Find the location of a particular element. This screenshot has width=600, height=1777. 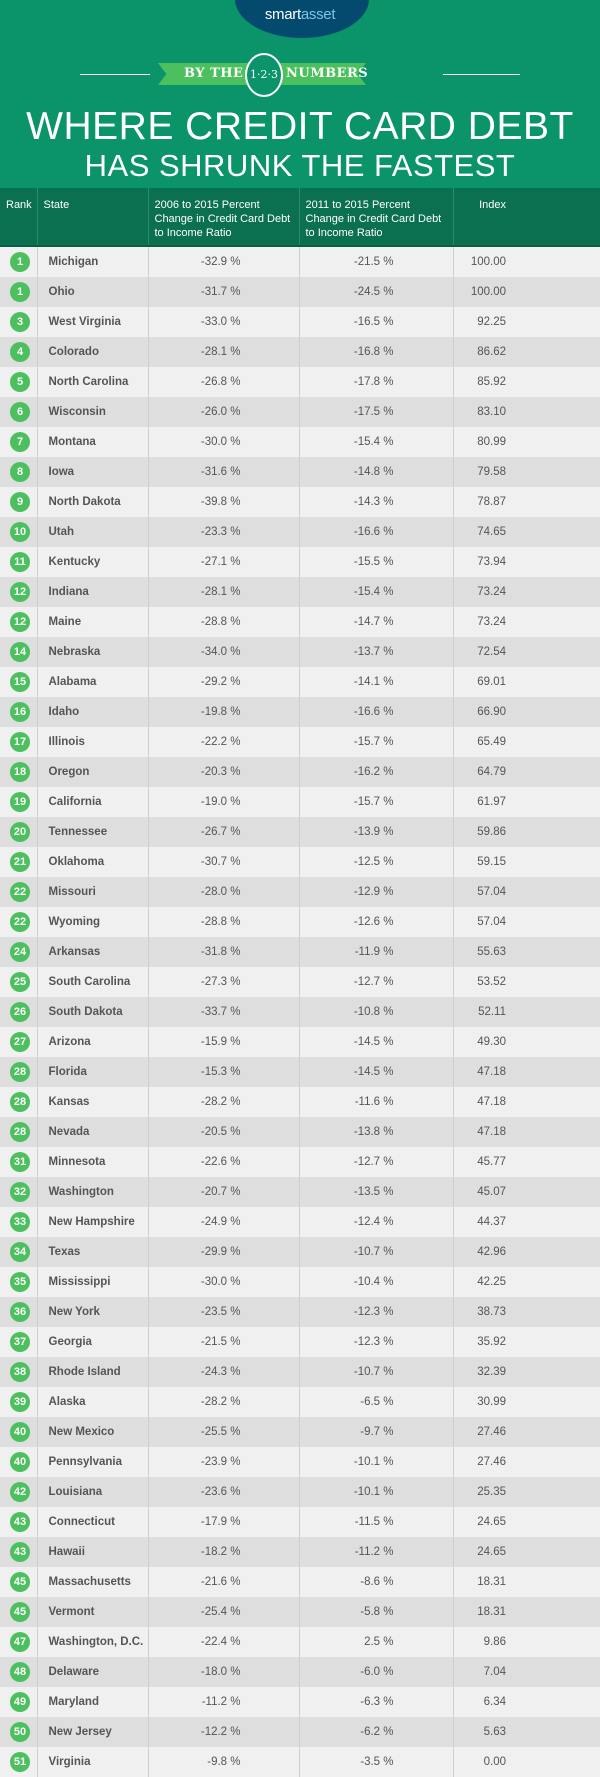

index-cell: 85.92 is located at coordinates (526, 382).